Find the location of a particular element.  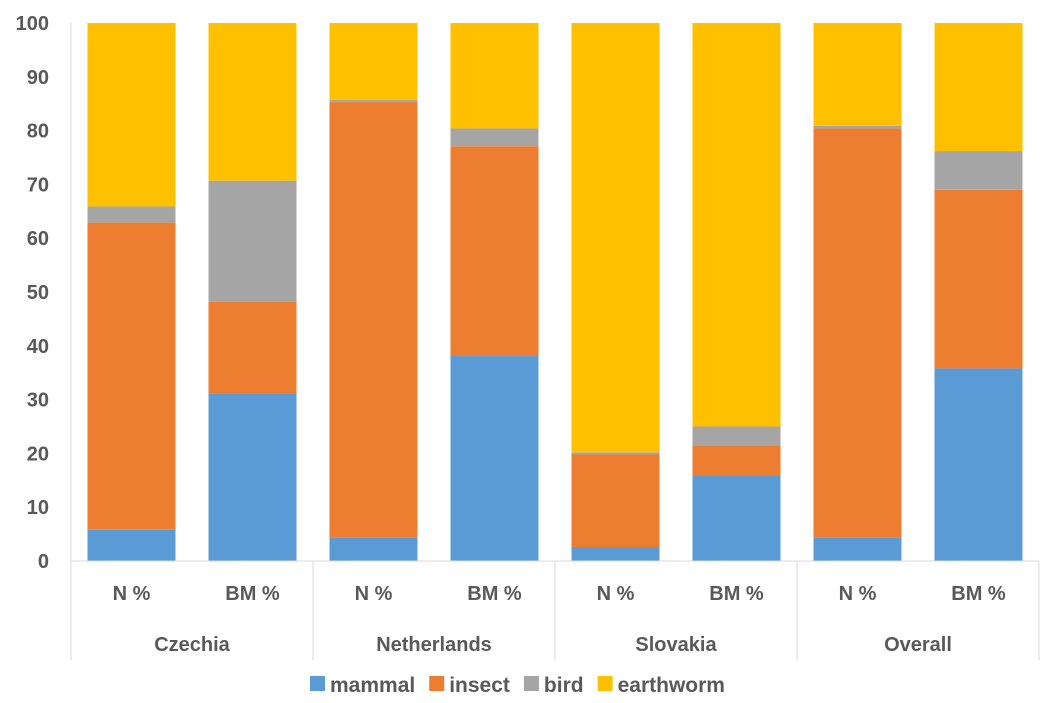

y-tick-label: 30 is located at coordinates (38, 401).